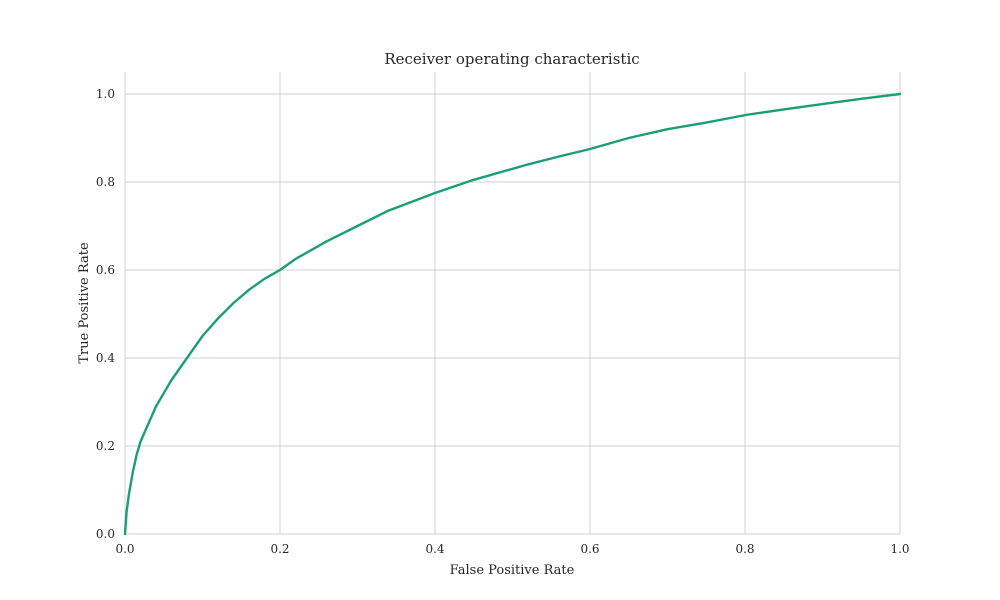 The width and height of the screenshot is (1000, 600). What do you see at coordinates (105, 446) in the screenshot?
I see `y-tick-label-1: 0.2` at bounding box center [105, 446].